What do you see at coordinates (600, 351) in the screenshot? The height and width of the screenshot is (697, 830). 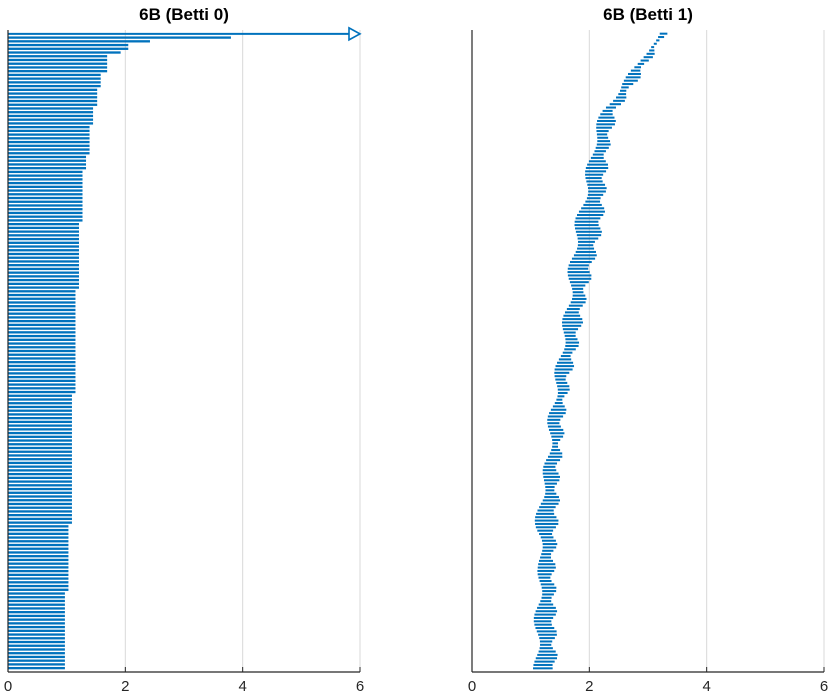 I see `betti1-bars` at bounding box center [600, 351].